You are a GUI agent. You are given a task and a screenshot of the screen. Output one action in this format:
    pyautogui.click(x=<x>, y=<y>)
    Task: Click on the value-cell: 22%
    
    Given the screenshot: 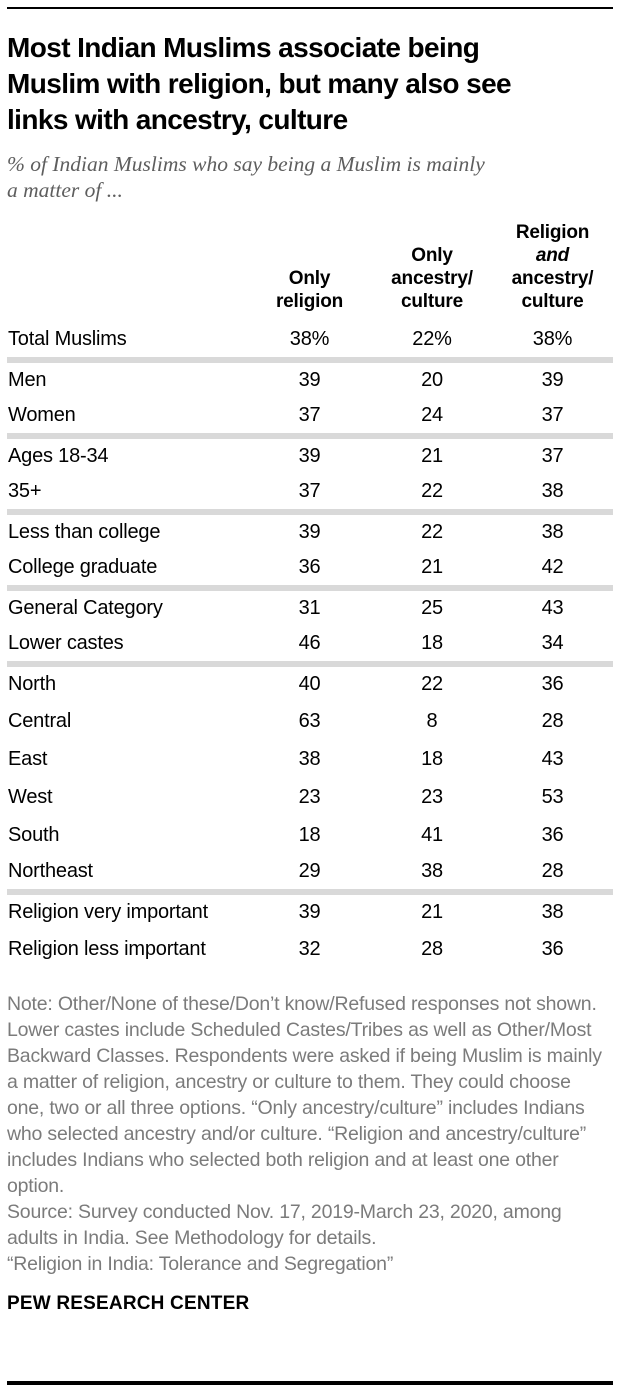 What is the action you would take?
    pyautogui.click(x=432, y=339)
    